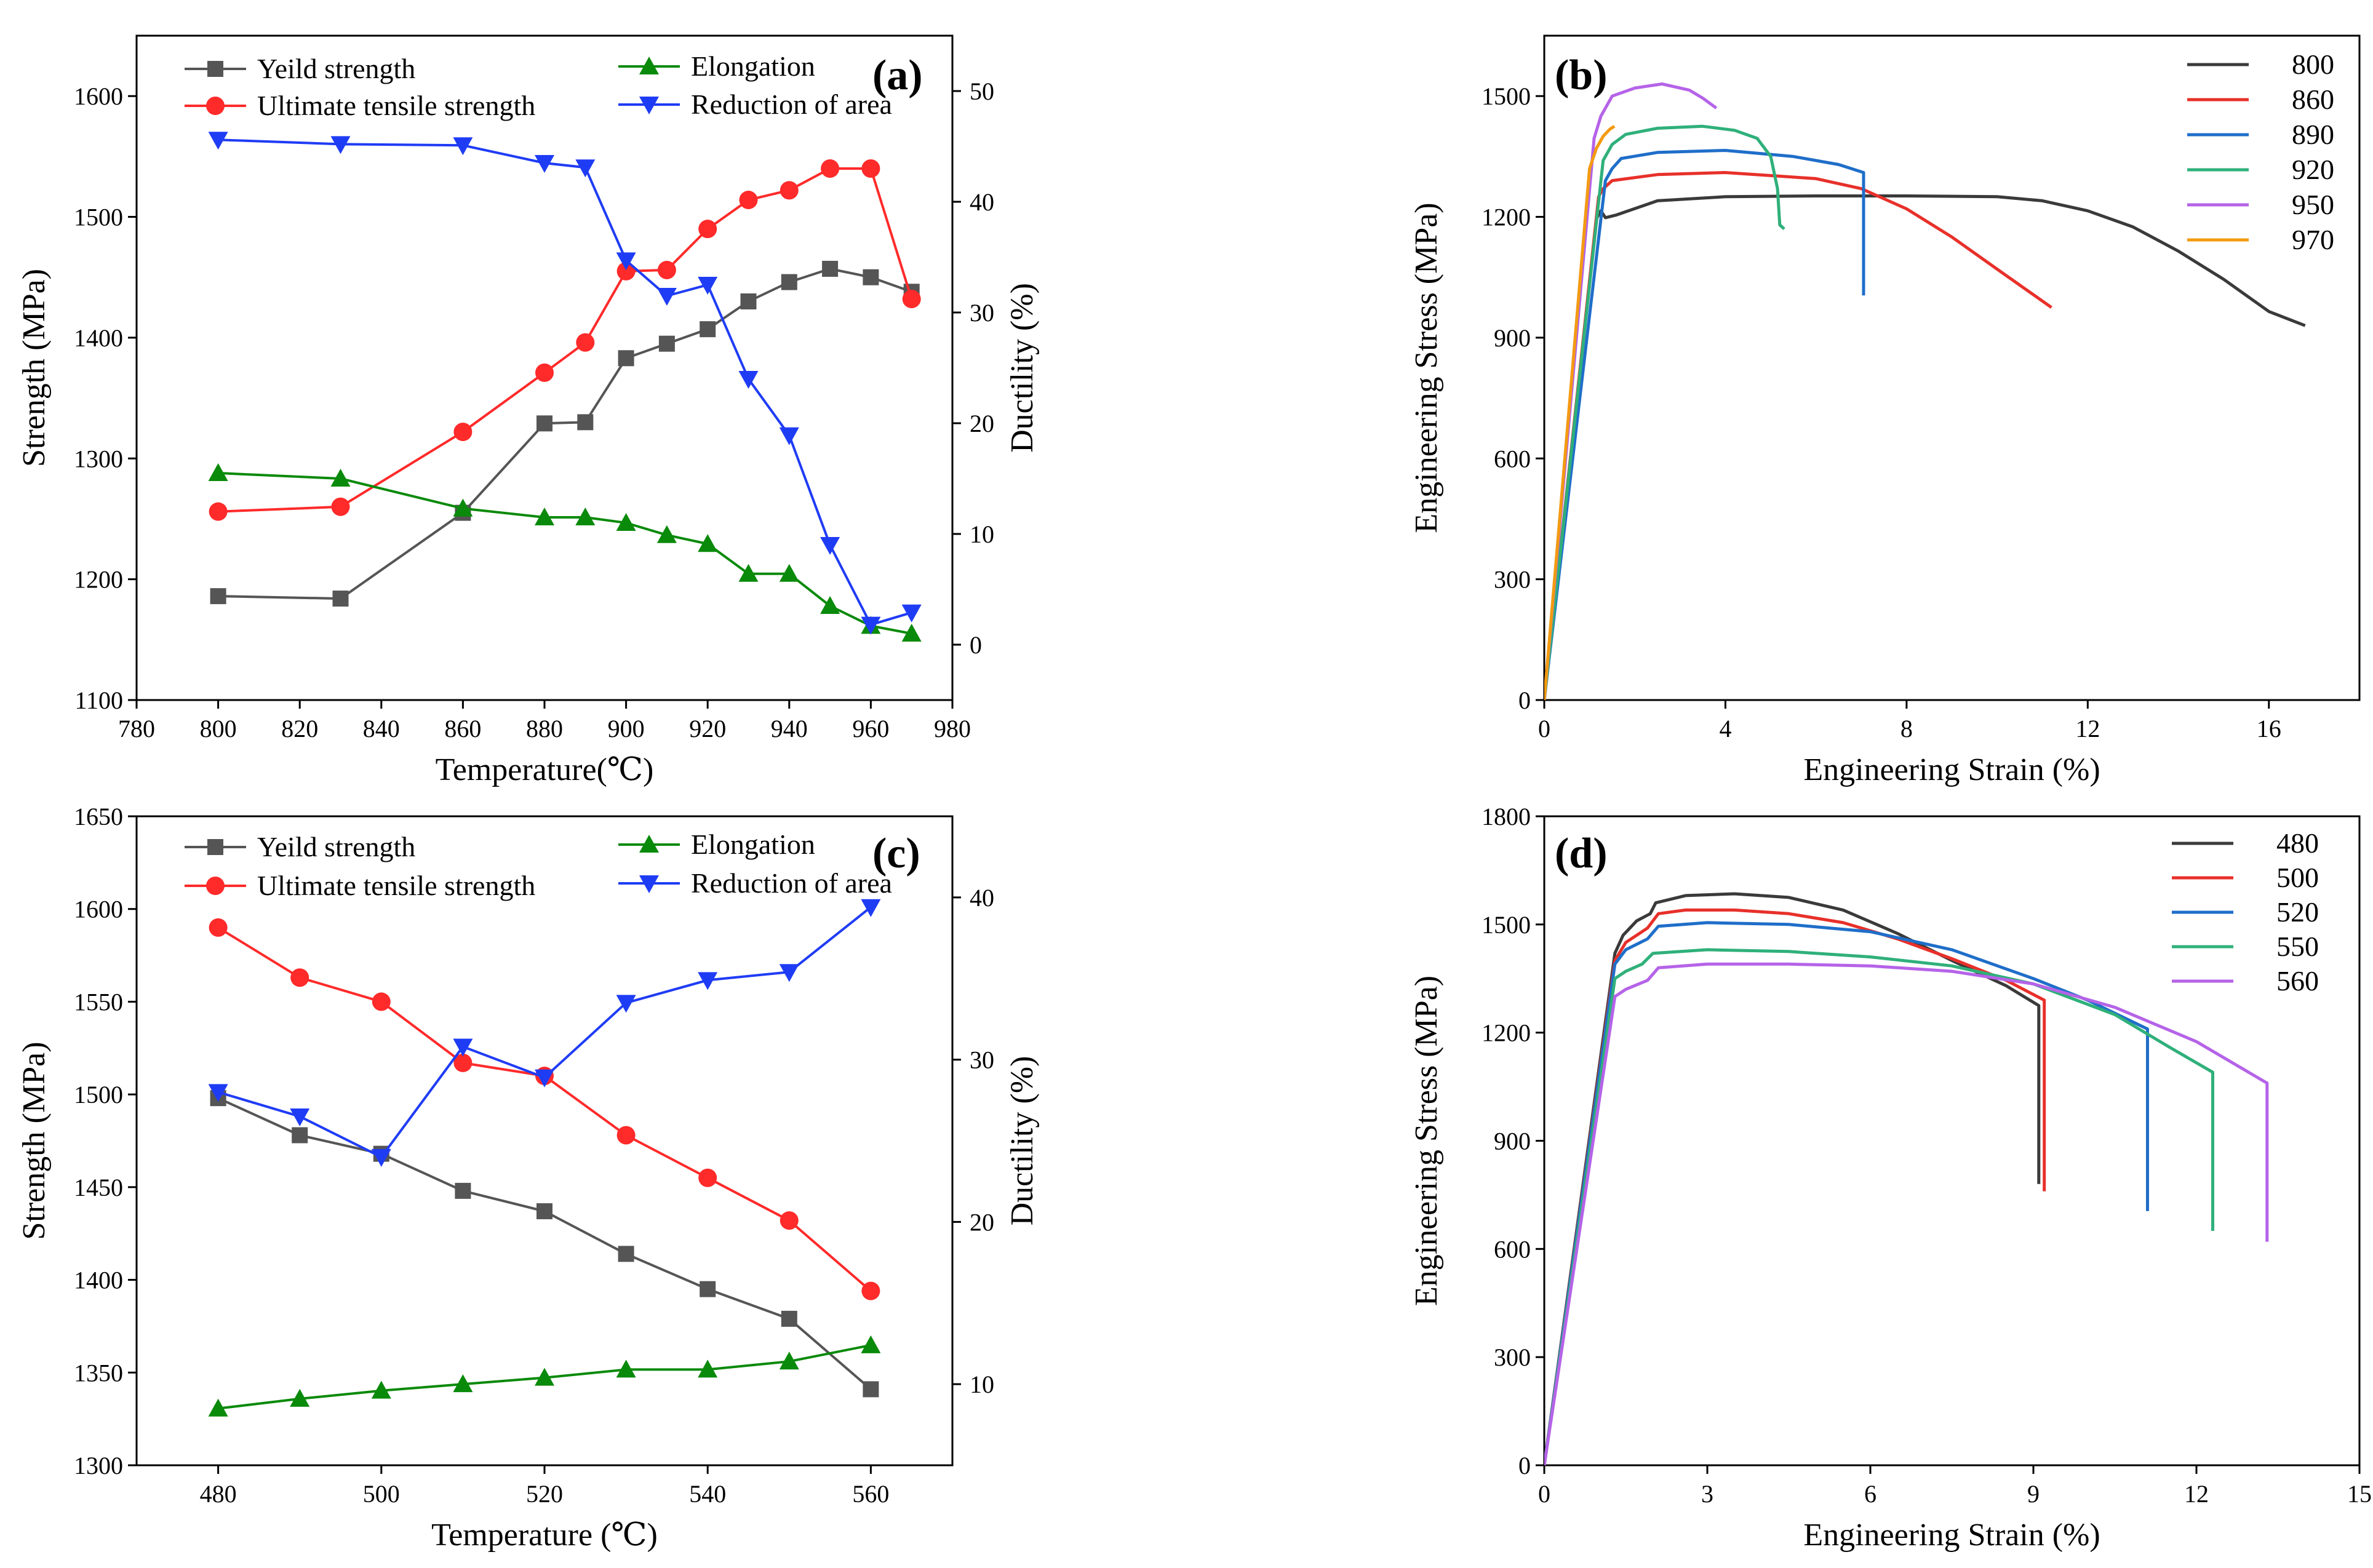 This screenshot has height=1568, width=2373. What do you see at coordinates (626, 729) in the screenshot?
I see `x-tick-label: 900` at bounding box center [626, 729].